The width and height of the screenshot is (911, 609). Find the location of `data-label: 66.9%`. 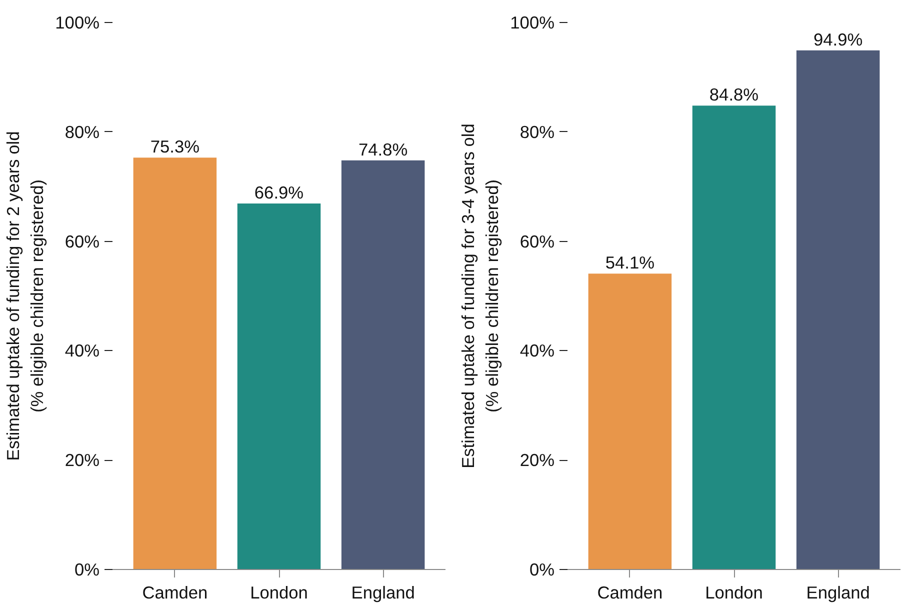

data-label: 66.9% is located at coordinates (279, 192).